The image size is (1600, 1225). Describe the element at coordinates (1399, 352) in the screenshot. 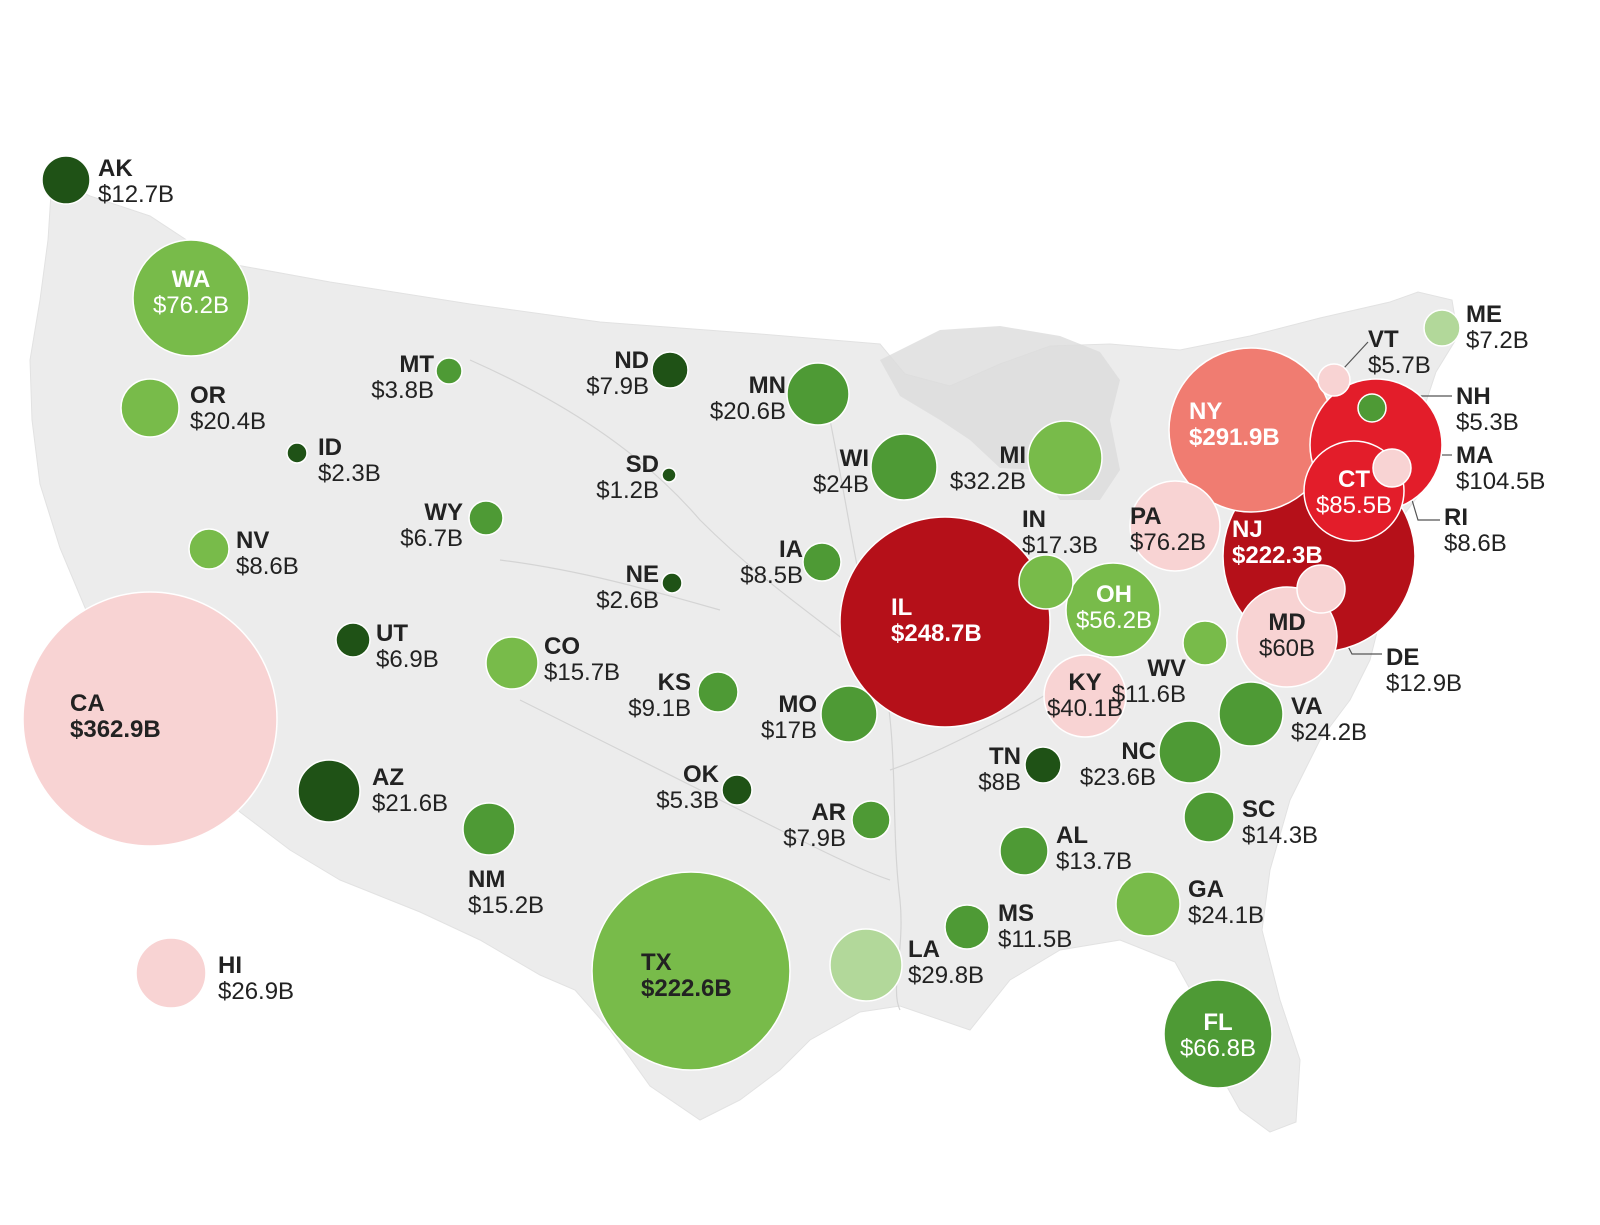

I see `state-label-vt: VT $5.7B` at that location.